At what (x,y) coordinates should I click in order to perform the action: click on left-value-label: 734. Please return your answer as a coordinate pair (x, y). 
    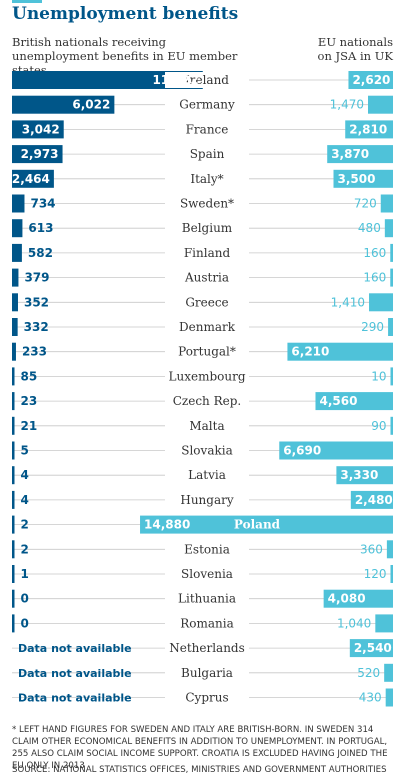
    Looking at the image, I should click on (42, 204).